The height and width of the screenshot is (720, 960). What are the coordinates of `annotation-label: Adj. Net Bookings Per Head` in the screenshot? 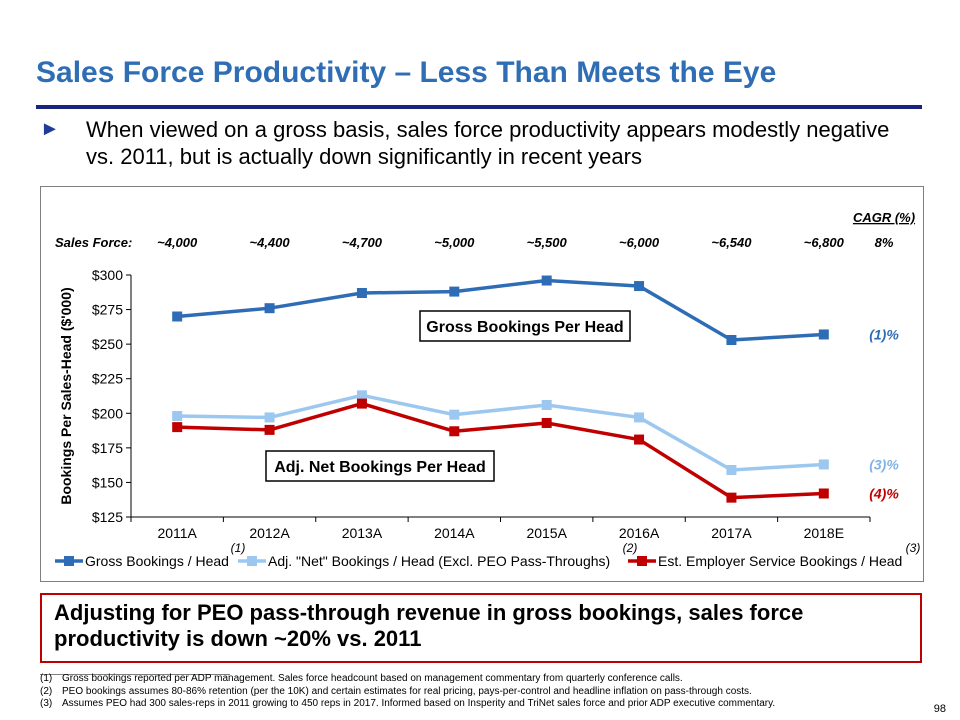 It's located at (380, 467).